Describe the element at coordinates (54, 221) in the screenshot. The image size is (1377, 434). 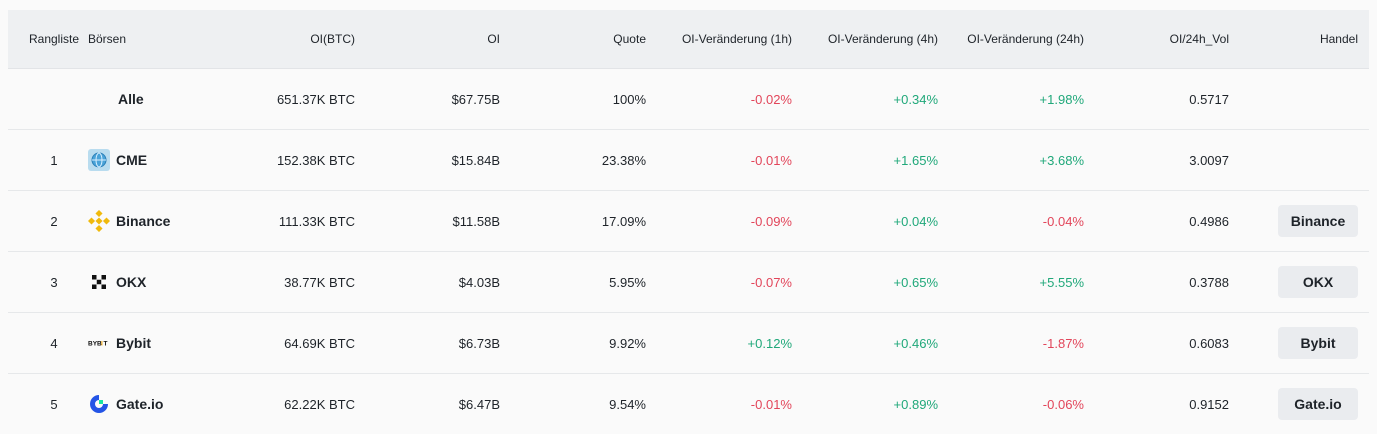
I see `rank-number: 2` at that location.